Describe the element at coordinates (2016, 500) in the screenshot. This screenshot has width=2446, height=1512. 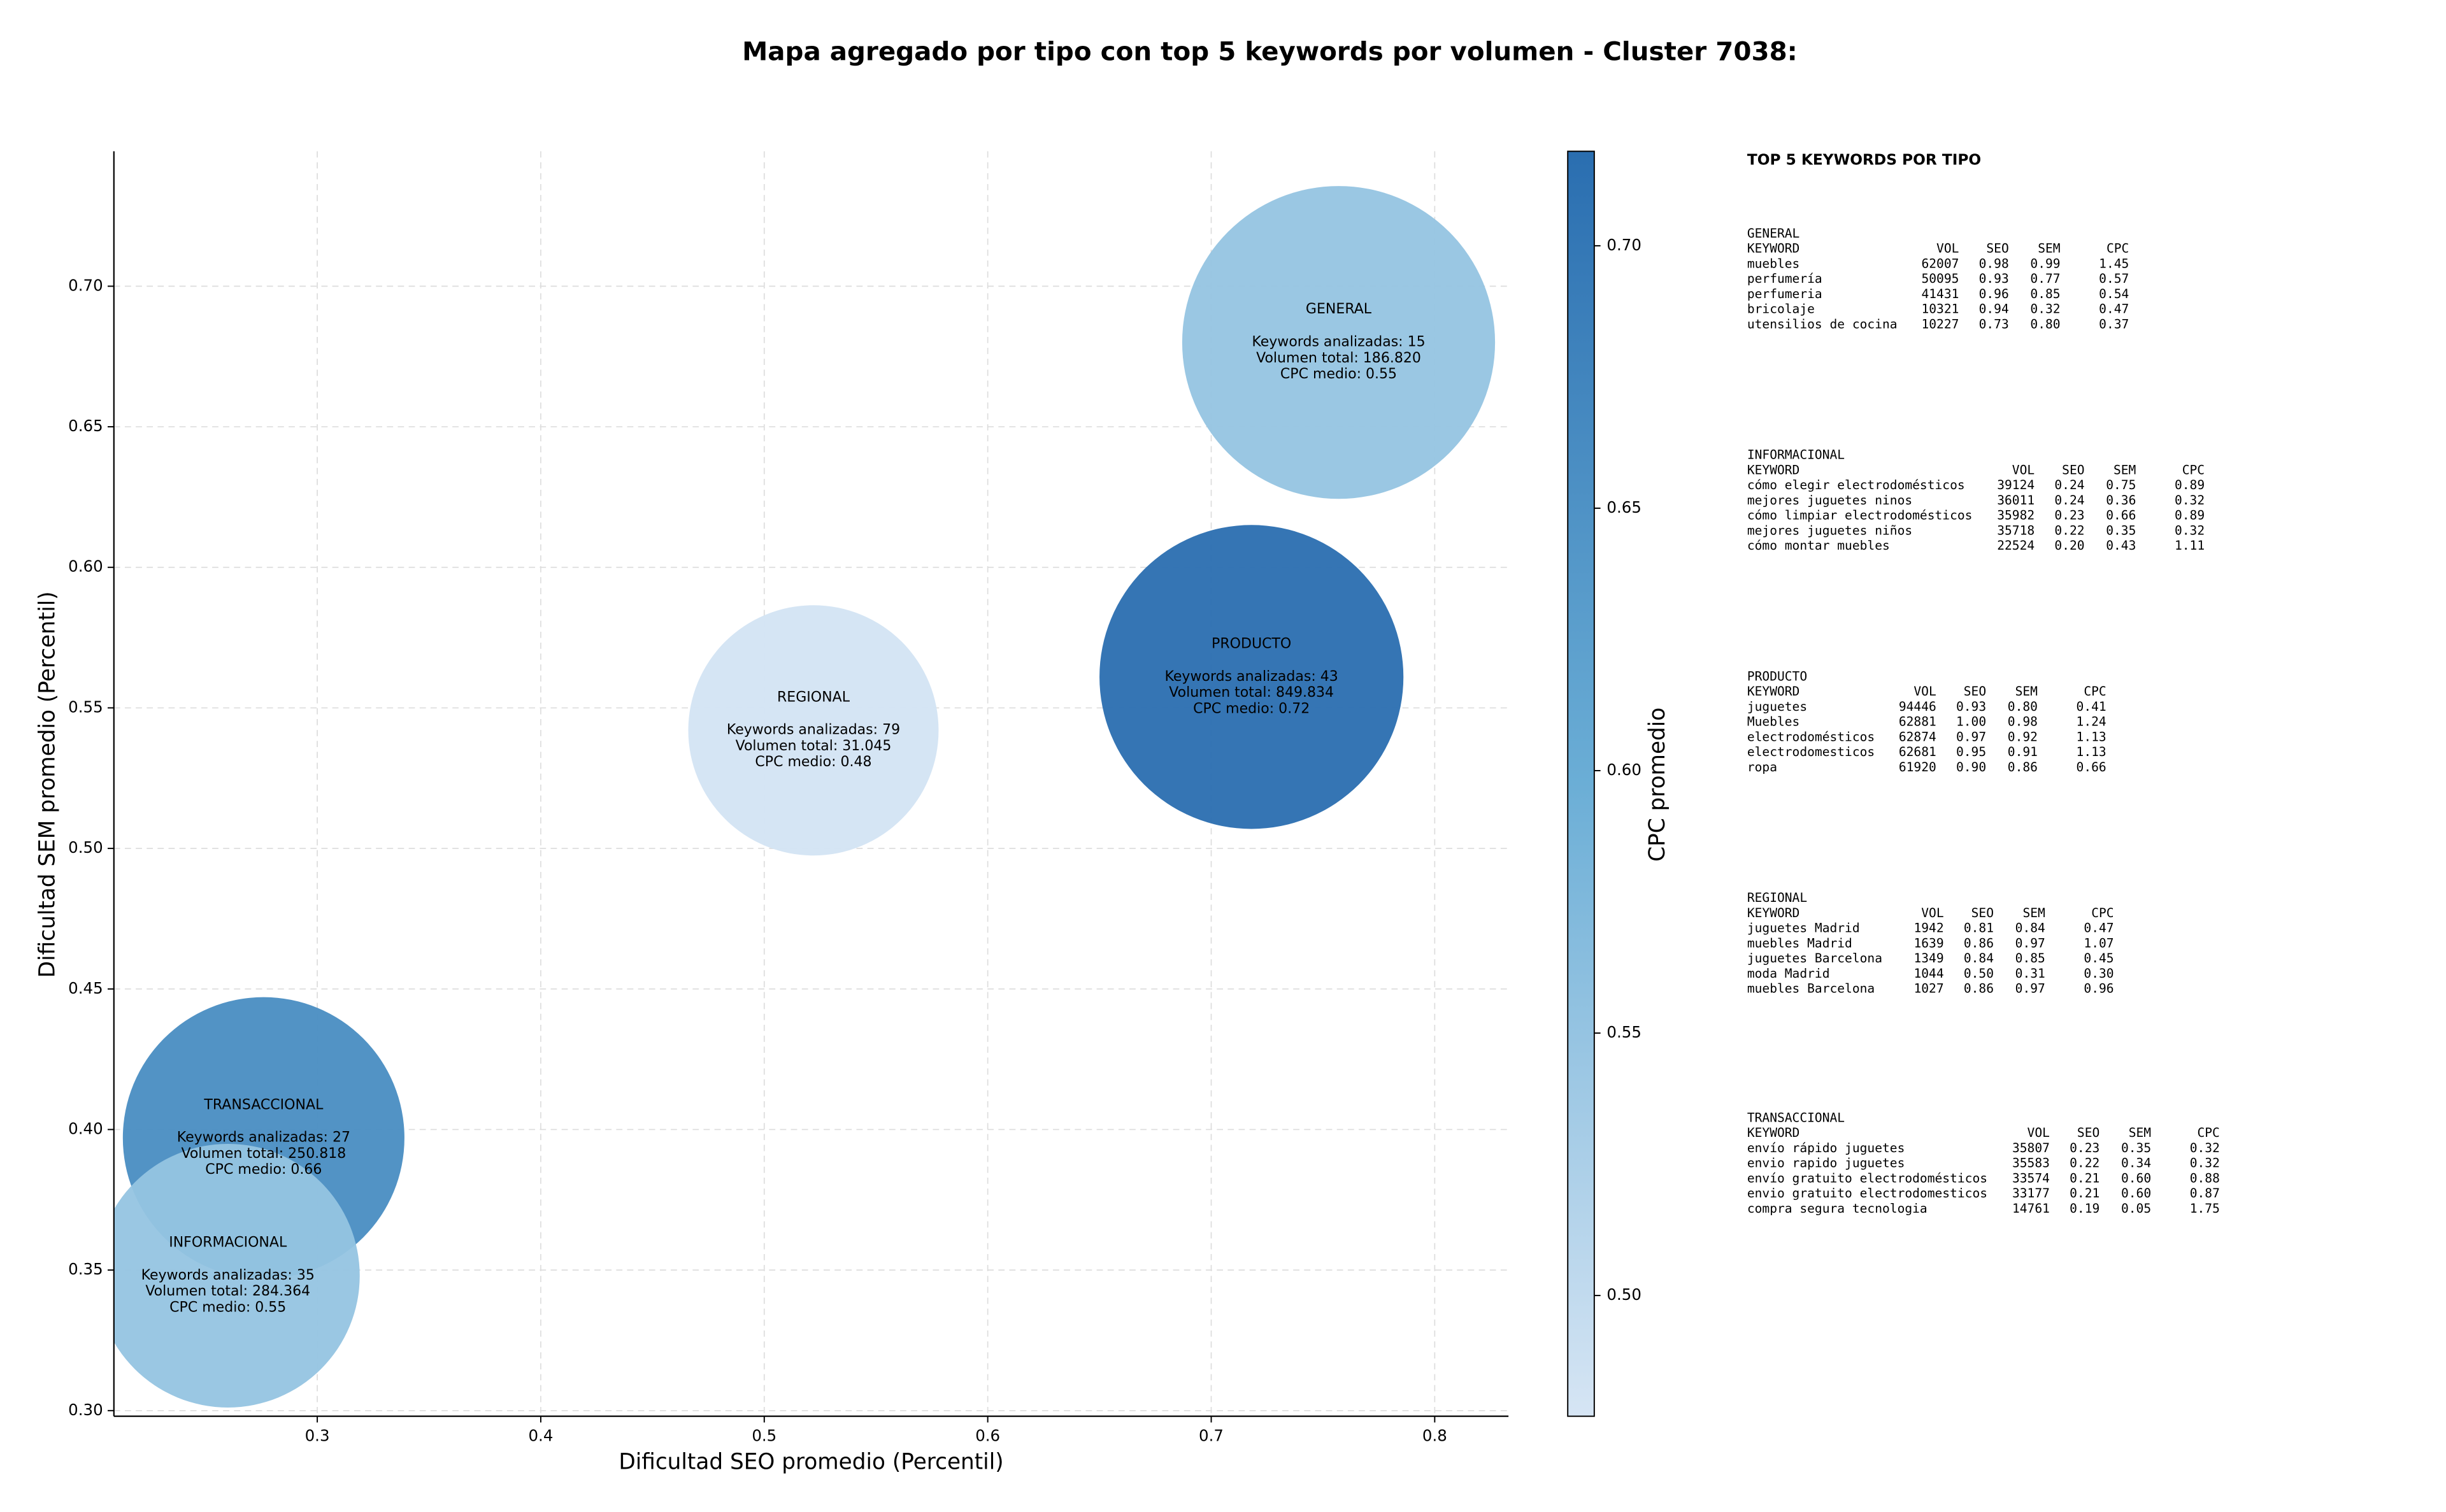
I see `table-cell: 36011` at that location.